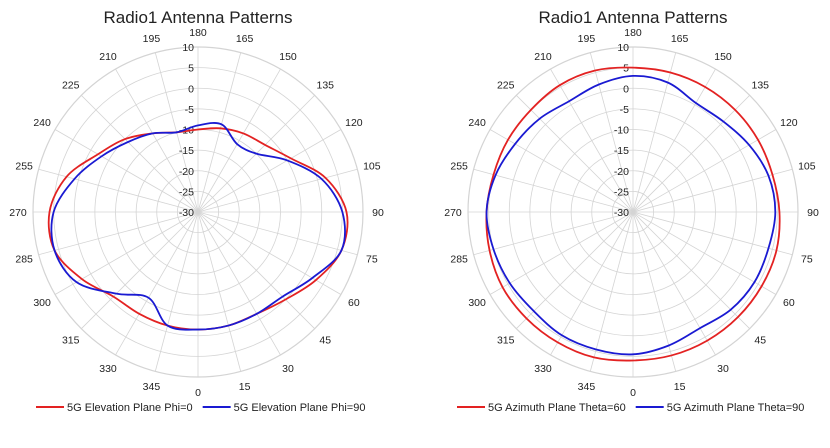 The width and height of the screenshot is (830, 448). I want to click on angle-label: 45, so click(325, 340).